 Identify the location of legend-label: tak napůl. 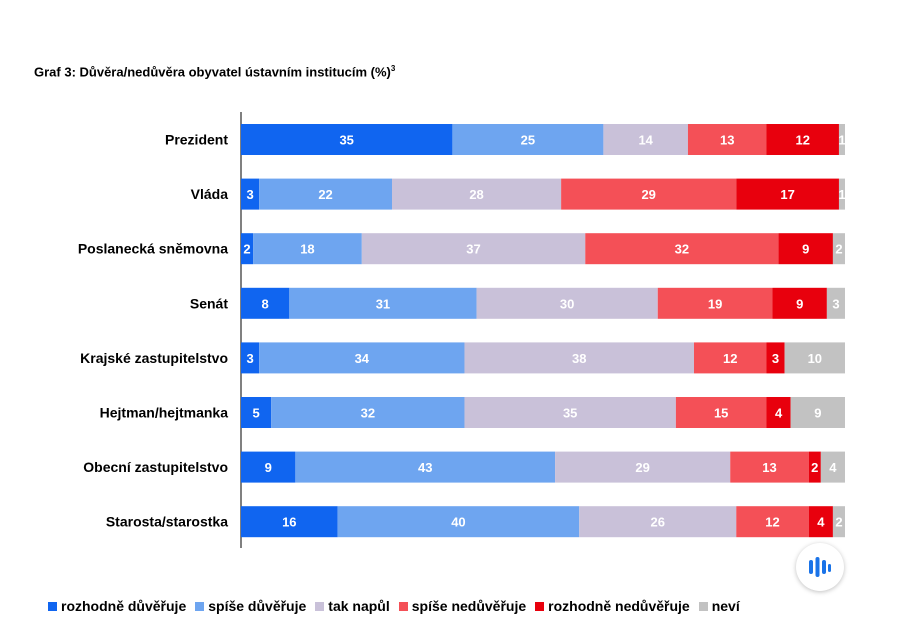
(359, 606).